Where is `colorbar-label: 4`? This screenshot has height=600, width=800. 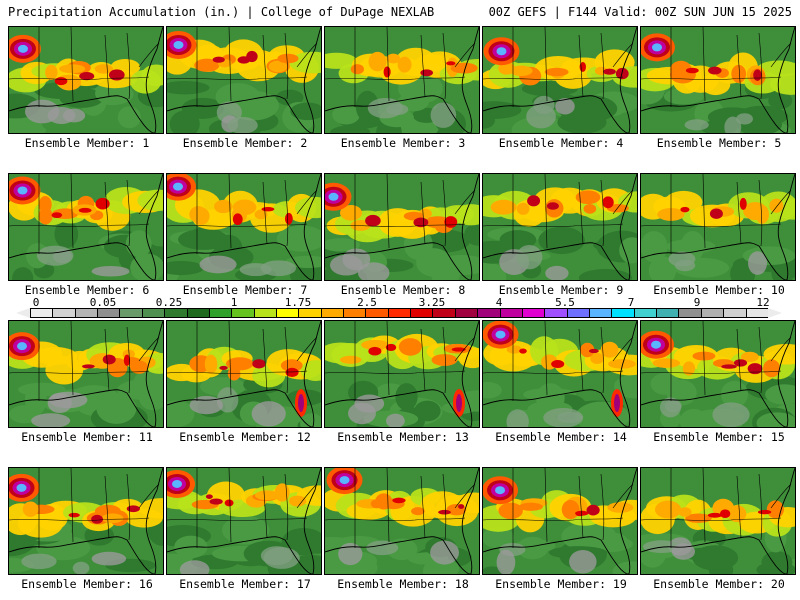
colorbar-label: 4 is located at coordinates (499, 302).